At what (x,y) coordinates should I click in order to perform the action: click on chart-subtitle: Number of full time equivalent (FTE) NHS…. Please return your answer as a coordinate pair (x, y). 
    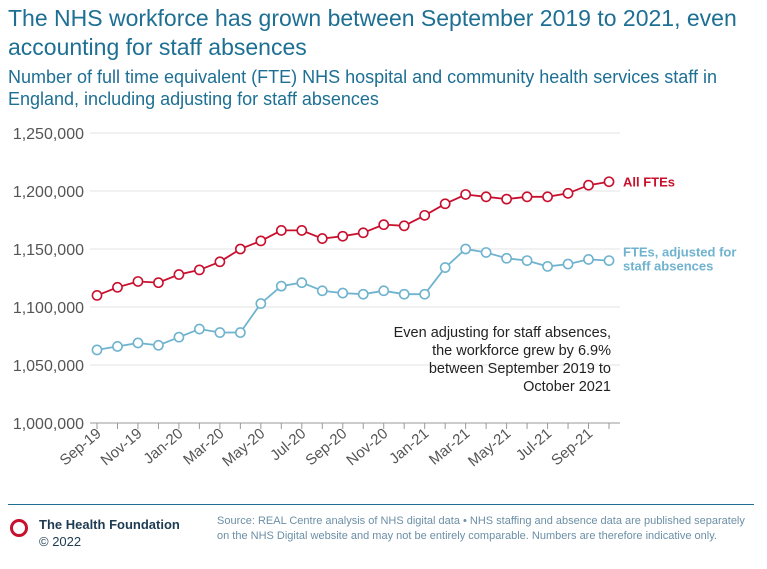
    Looking at the image, I should click on (362, 88).